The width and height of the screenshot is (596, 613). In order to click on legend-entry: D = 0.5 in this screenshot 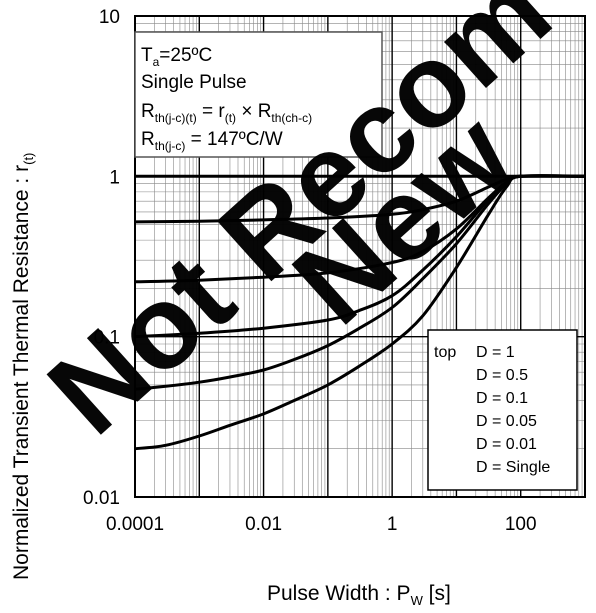, I will do `click(502, 375)`.